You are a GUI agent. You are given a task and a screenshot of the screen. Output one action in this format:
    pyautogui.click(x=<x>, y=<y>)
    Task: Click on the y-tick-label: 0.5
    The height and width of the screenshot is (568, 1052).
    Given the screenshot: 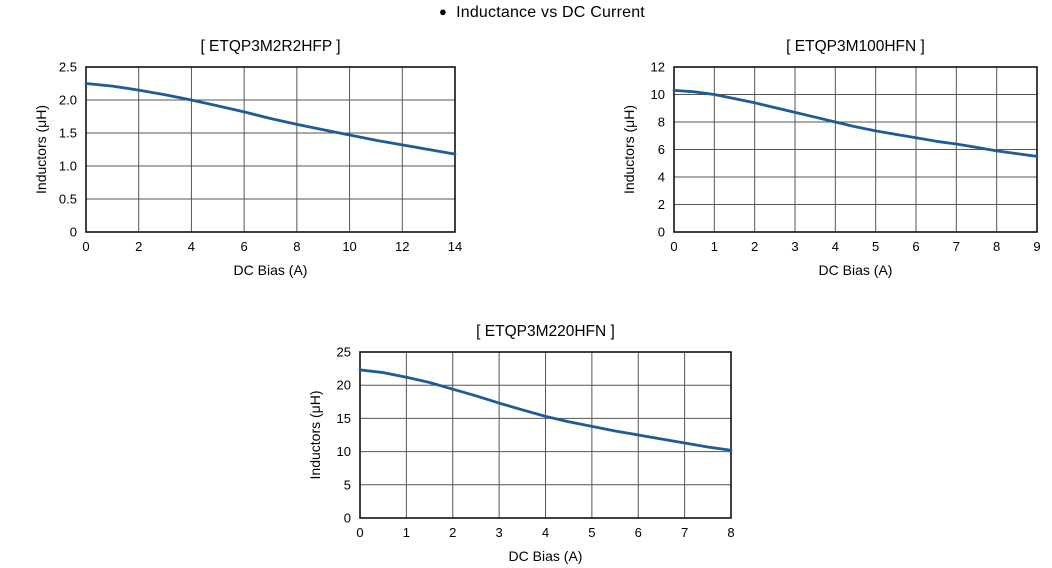 What is the action you would take?
    pyautogui.click(x=68, y=199)
    